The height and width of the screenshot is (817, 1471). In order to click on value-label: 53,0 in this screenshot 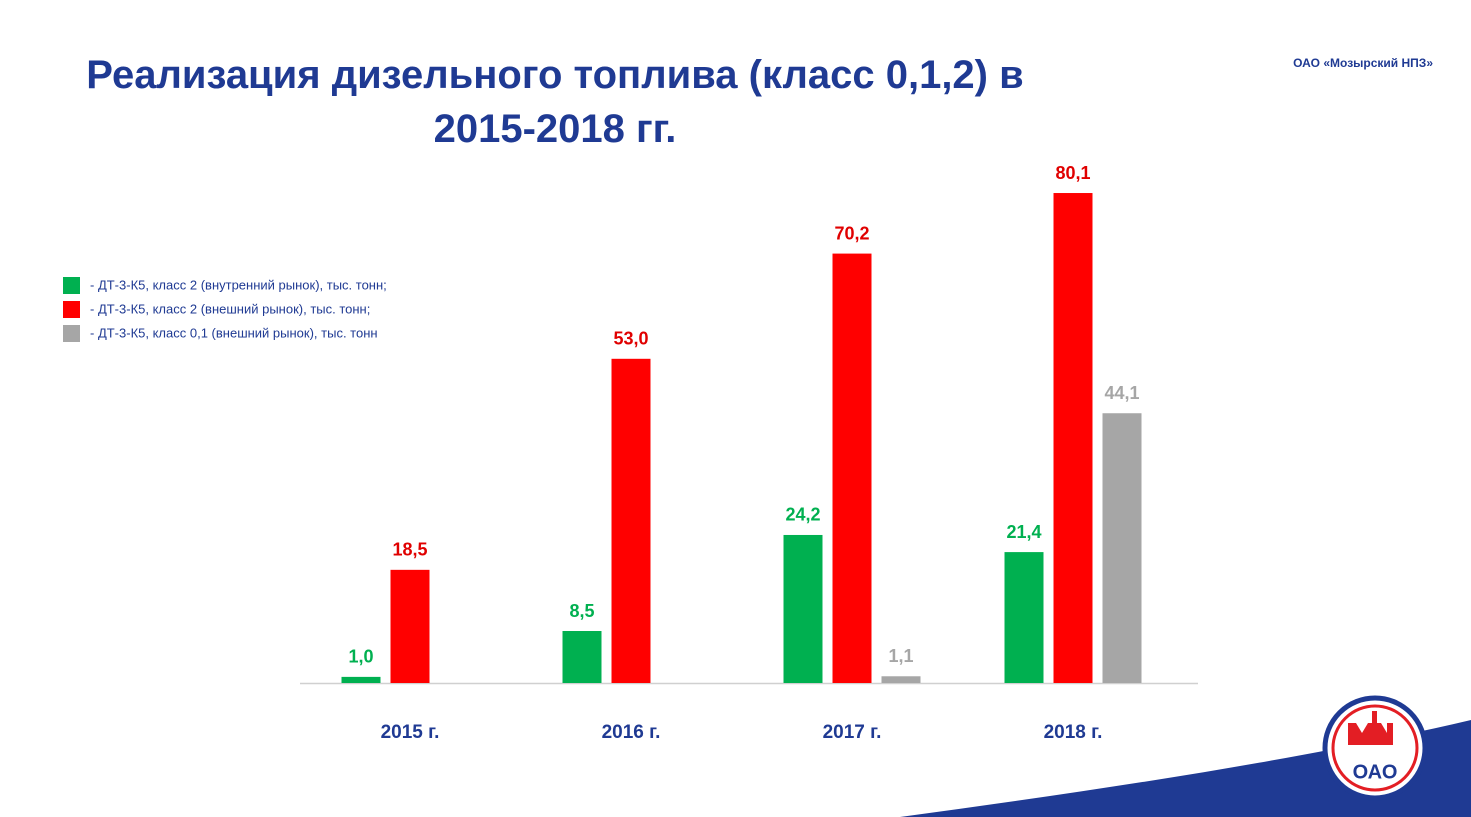, I will do `click(630, 339)`.